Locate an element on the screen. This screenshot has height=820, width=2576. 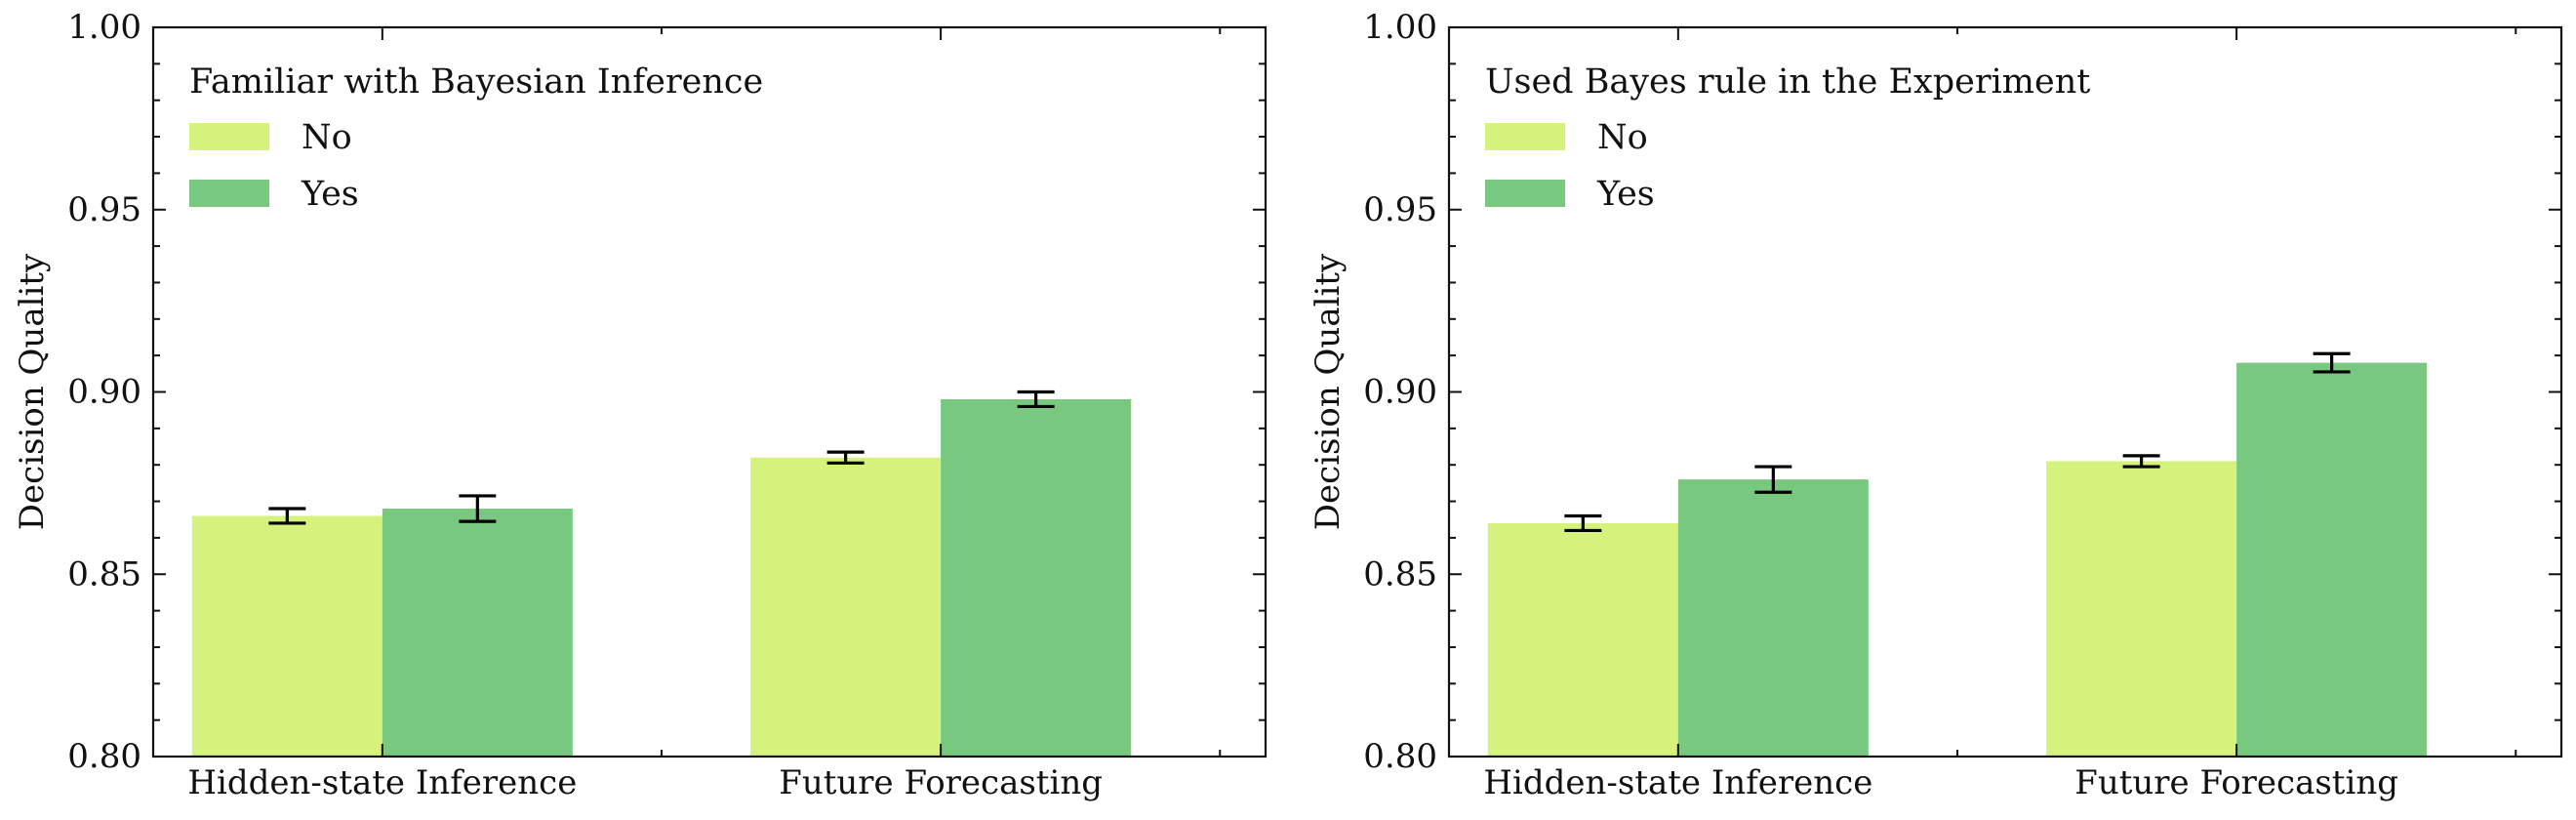
legend: Familiar with Bayesian Inference No Yes is located at coordinates (476, 138).